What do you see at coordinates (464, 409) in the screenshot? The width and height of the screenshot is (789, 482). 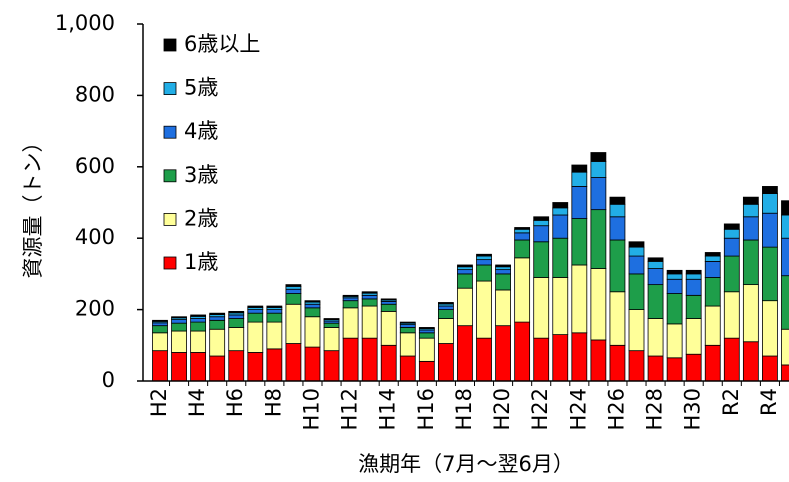 I see `x-tick-label: H18` at bounding box center [464, 409].